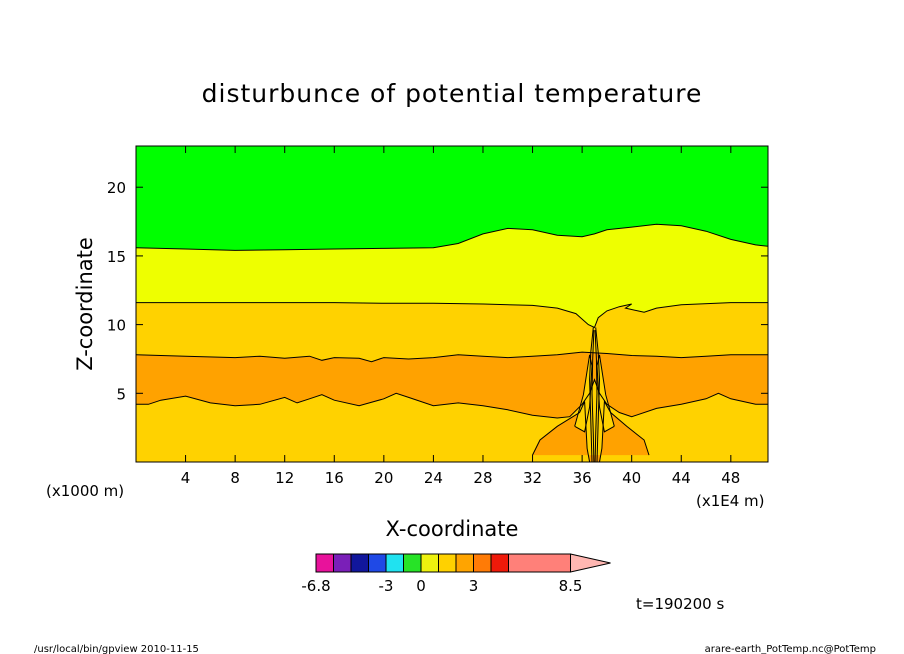 The height and width of the screenshot is (654, 904). Describe the element at coordinates (680, 604) in the screenshot. I see `time-label: t=190200 s` at that location.